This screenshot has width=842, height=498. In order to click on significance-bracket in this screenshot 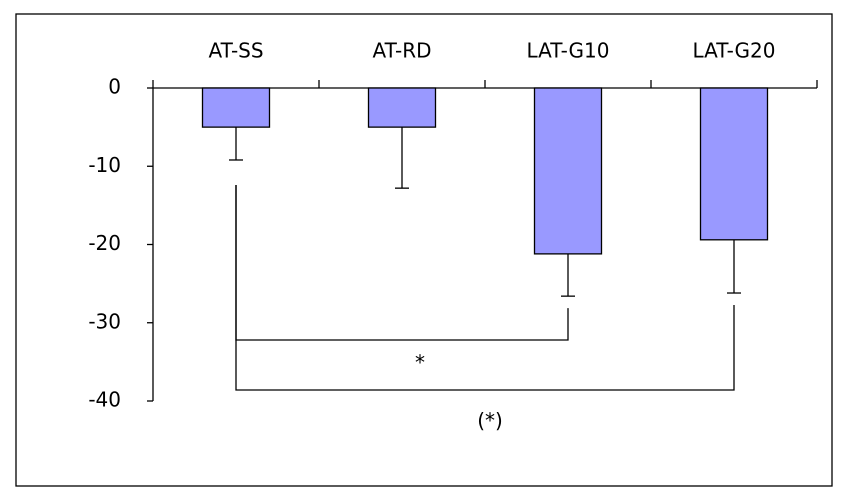, I will do `click(402, 262)`.